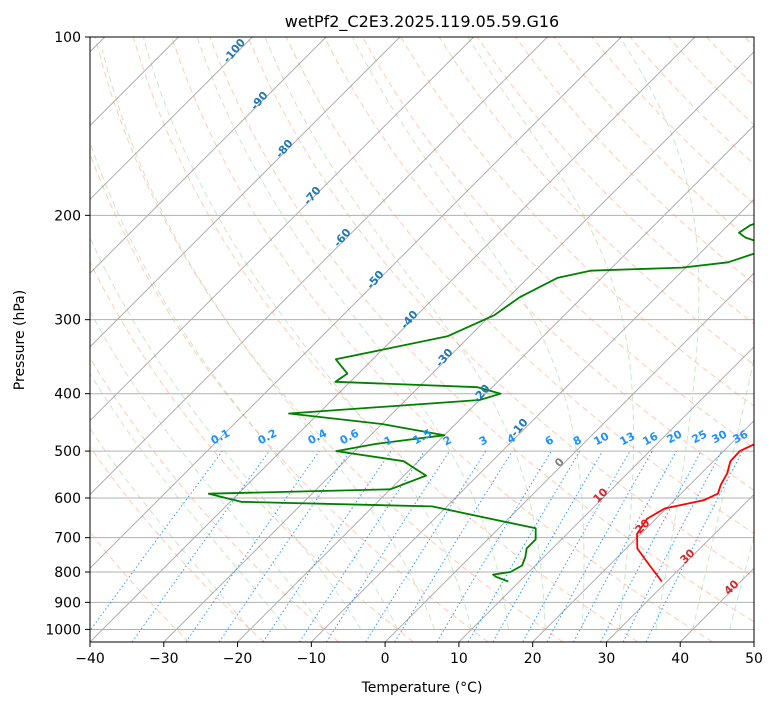  Describe the element at coordinates (533, 659) in the screenshot. I see `x-tick-label: 20` at that location.